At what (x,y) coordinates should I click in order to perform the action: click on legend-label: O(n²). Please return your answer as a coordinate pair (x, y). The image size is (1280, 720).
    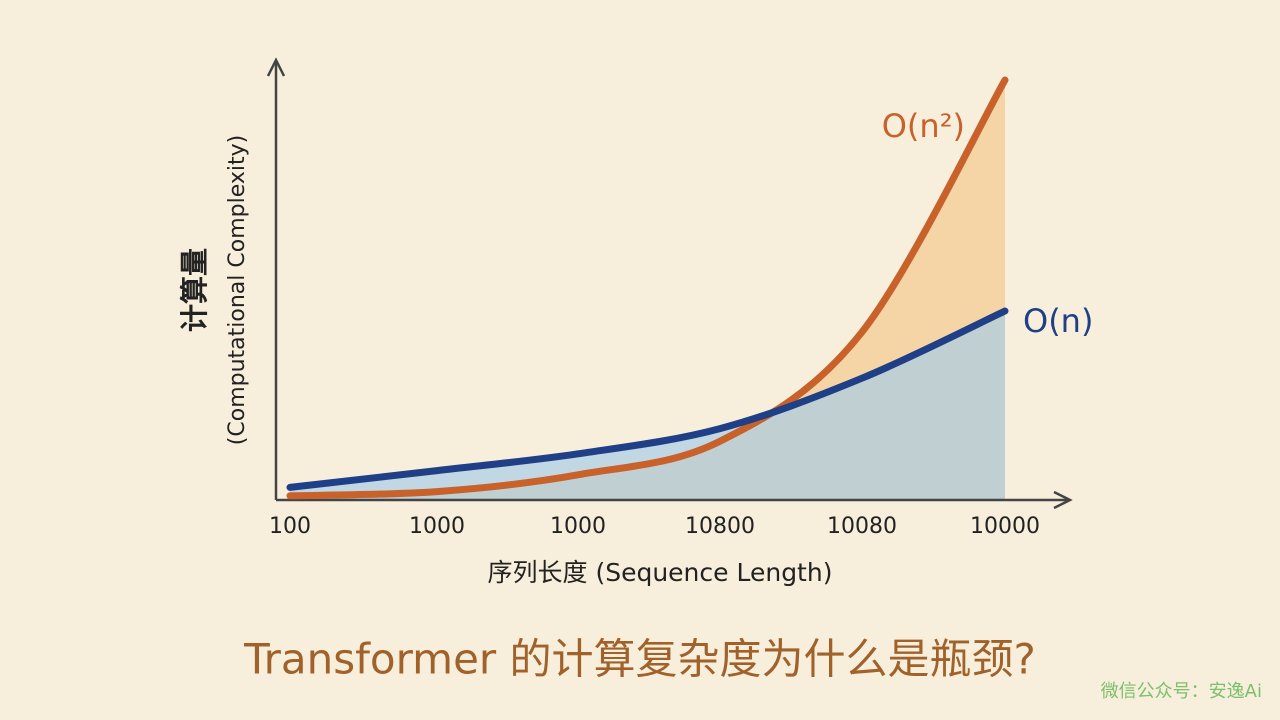
    Looking at the image, I should click on (923, 126).